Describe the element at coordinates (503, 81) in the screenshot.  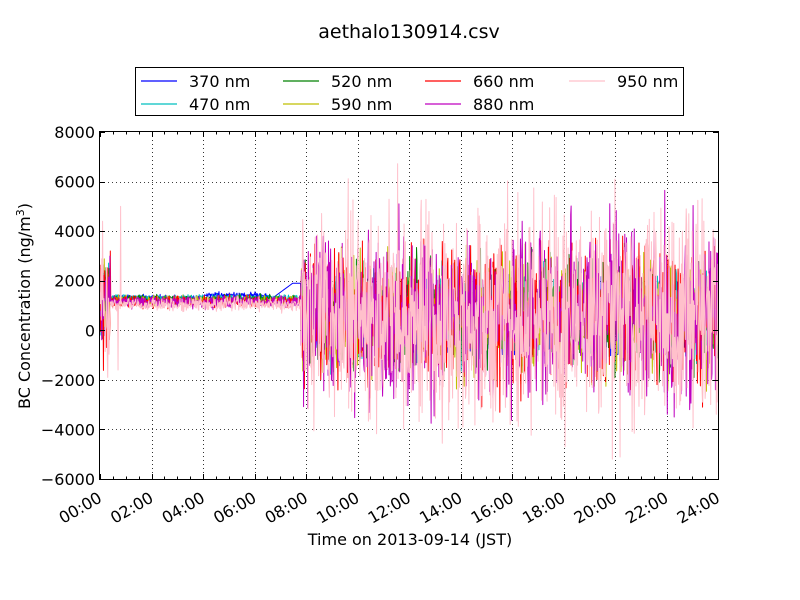
I see `legend-label: 660 nm` at that location.